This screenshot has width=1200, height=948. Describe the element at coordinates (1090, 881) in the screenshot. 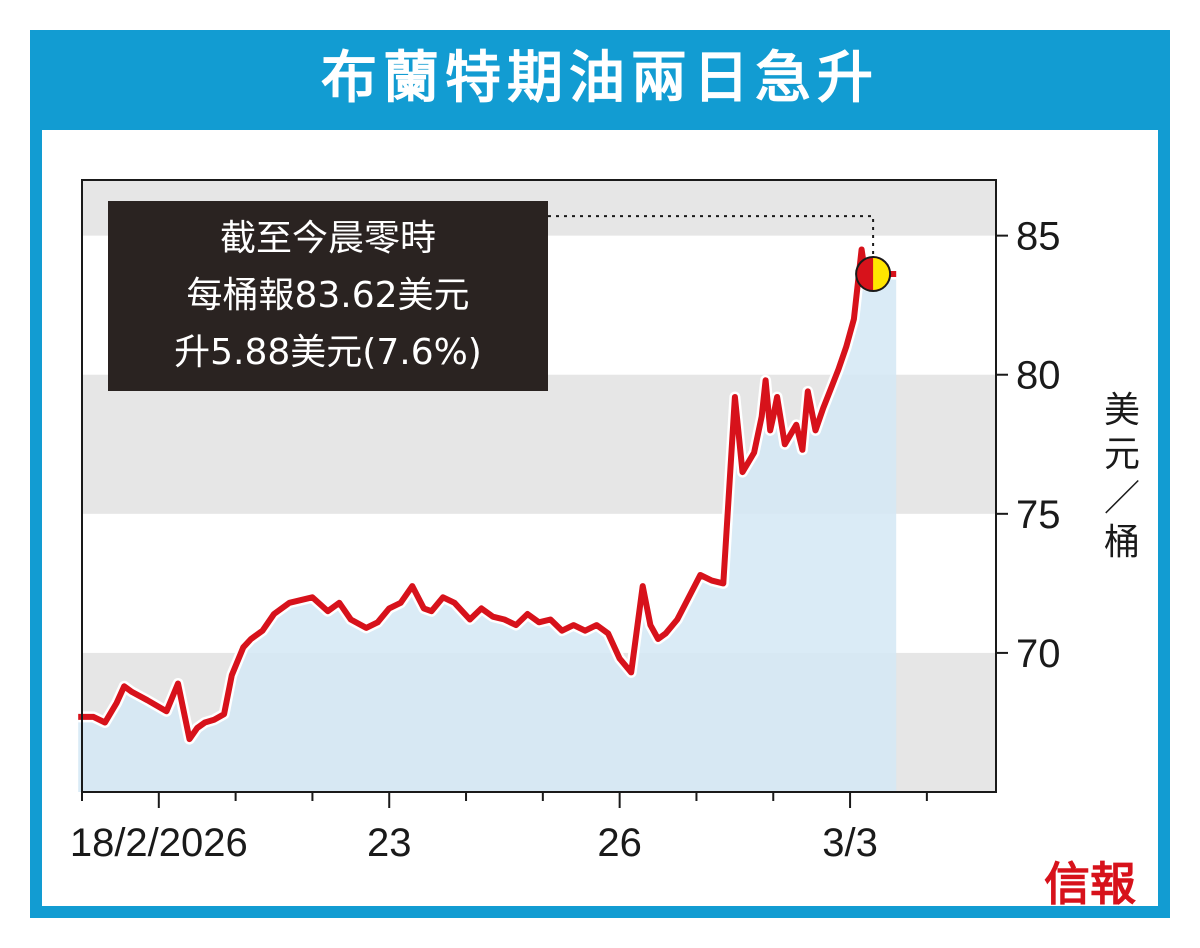

I see `publisher-logo: 信報` at that location.